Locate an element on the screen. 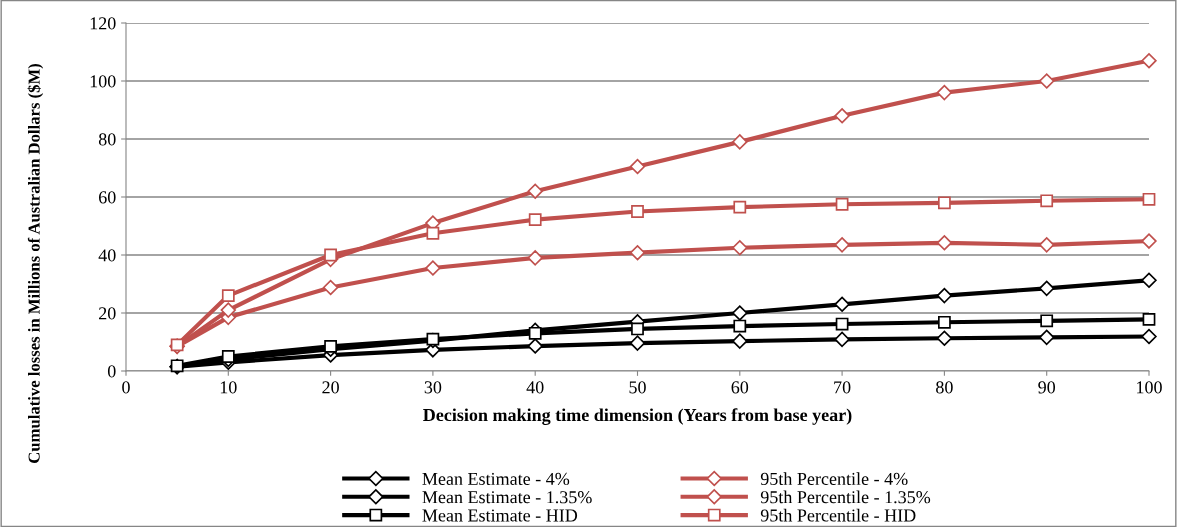 The width and height of the screenshot is (1177, 527). y-tick-label: 80 is located at coordinates (107, 139).